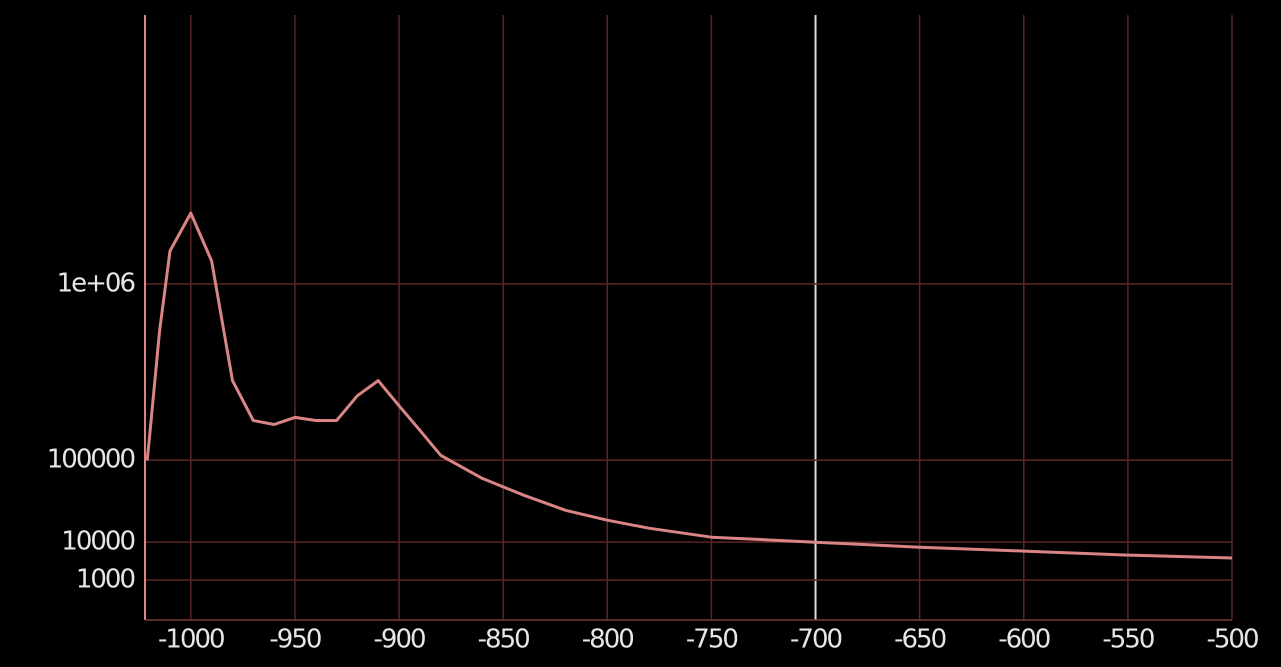 The height and width of the screenshot is (667, 1281). I want to click on y-tick-label: 1e+06, so click(96, 283).